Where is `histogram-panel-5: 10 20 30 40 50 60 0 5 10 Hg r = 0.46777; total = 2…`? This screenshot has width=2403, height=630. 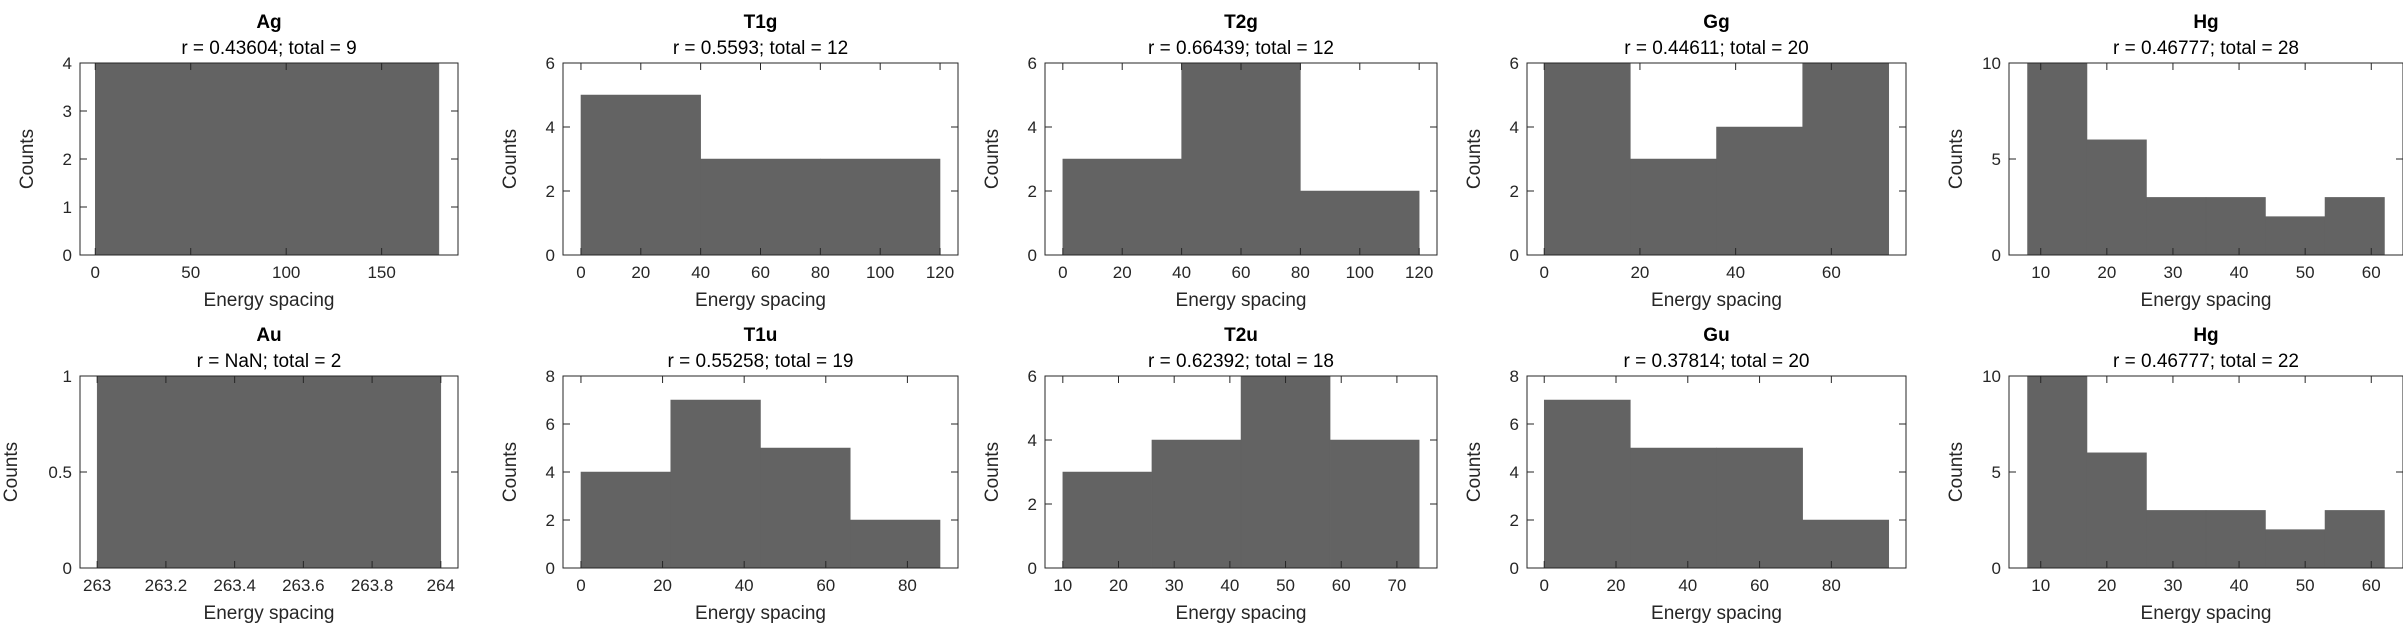 histogram-panel-5: 10 20 30 40 50 60 0 5 10 Hg r = 0.46777; total = 2… is located at coordinates (2174, 161).